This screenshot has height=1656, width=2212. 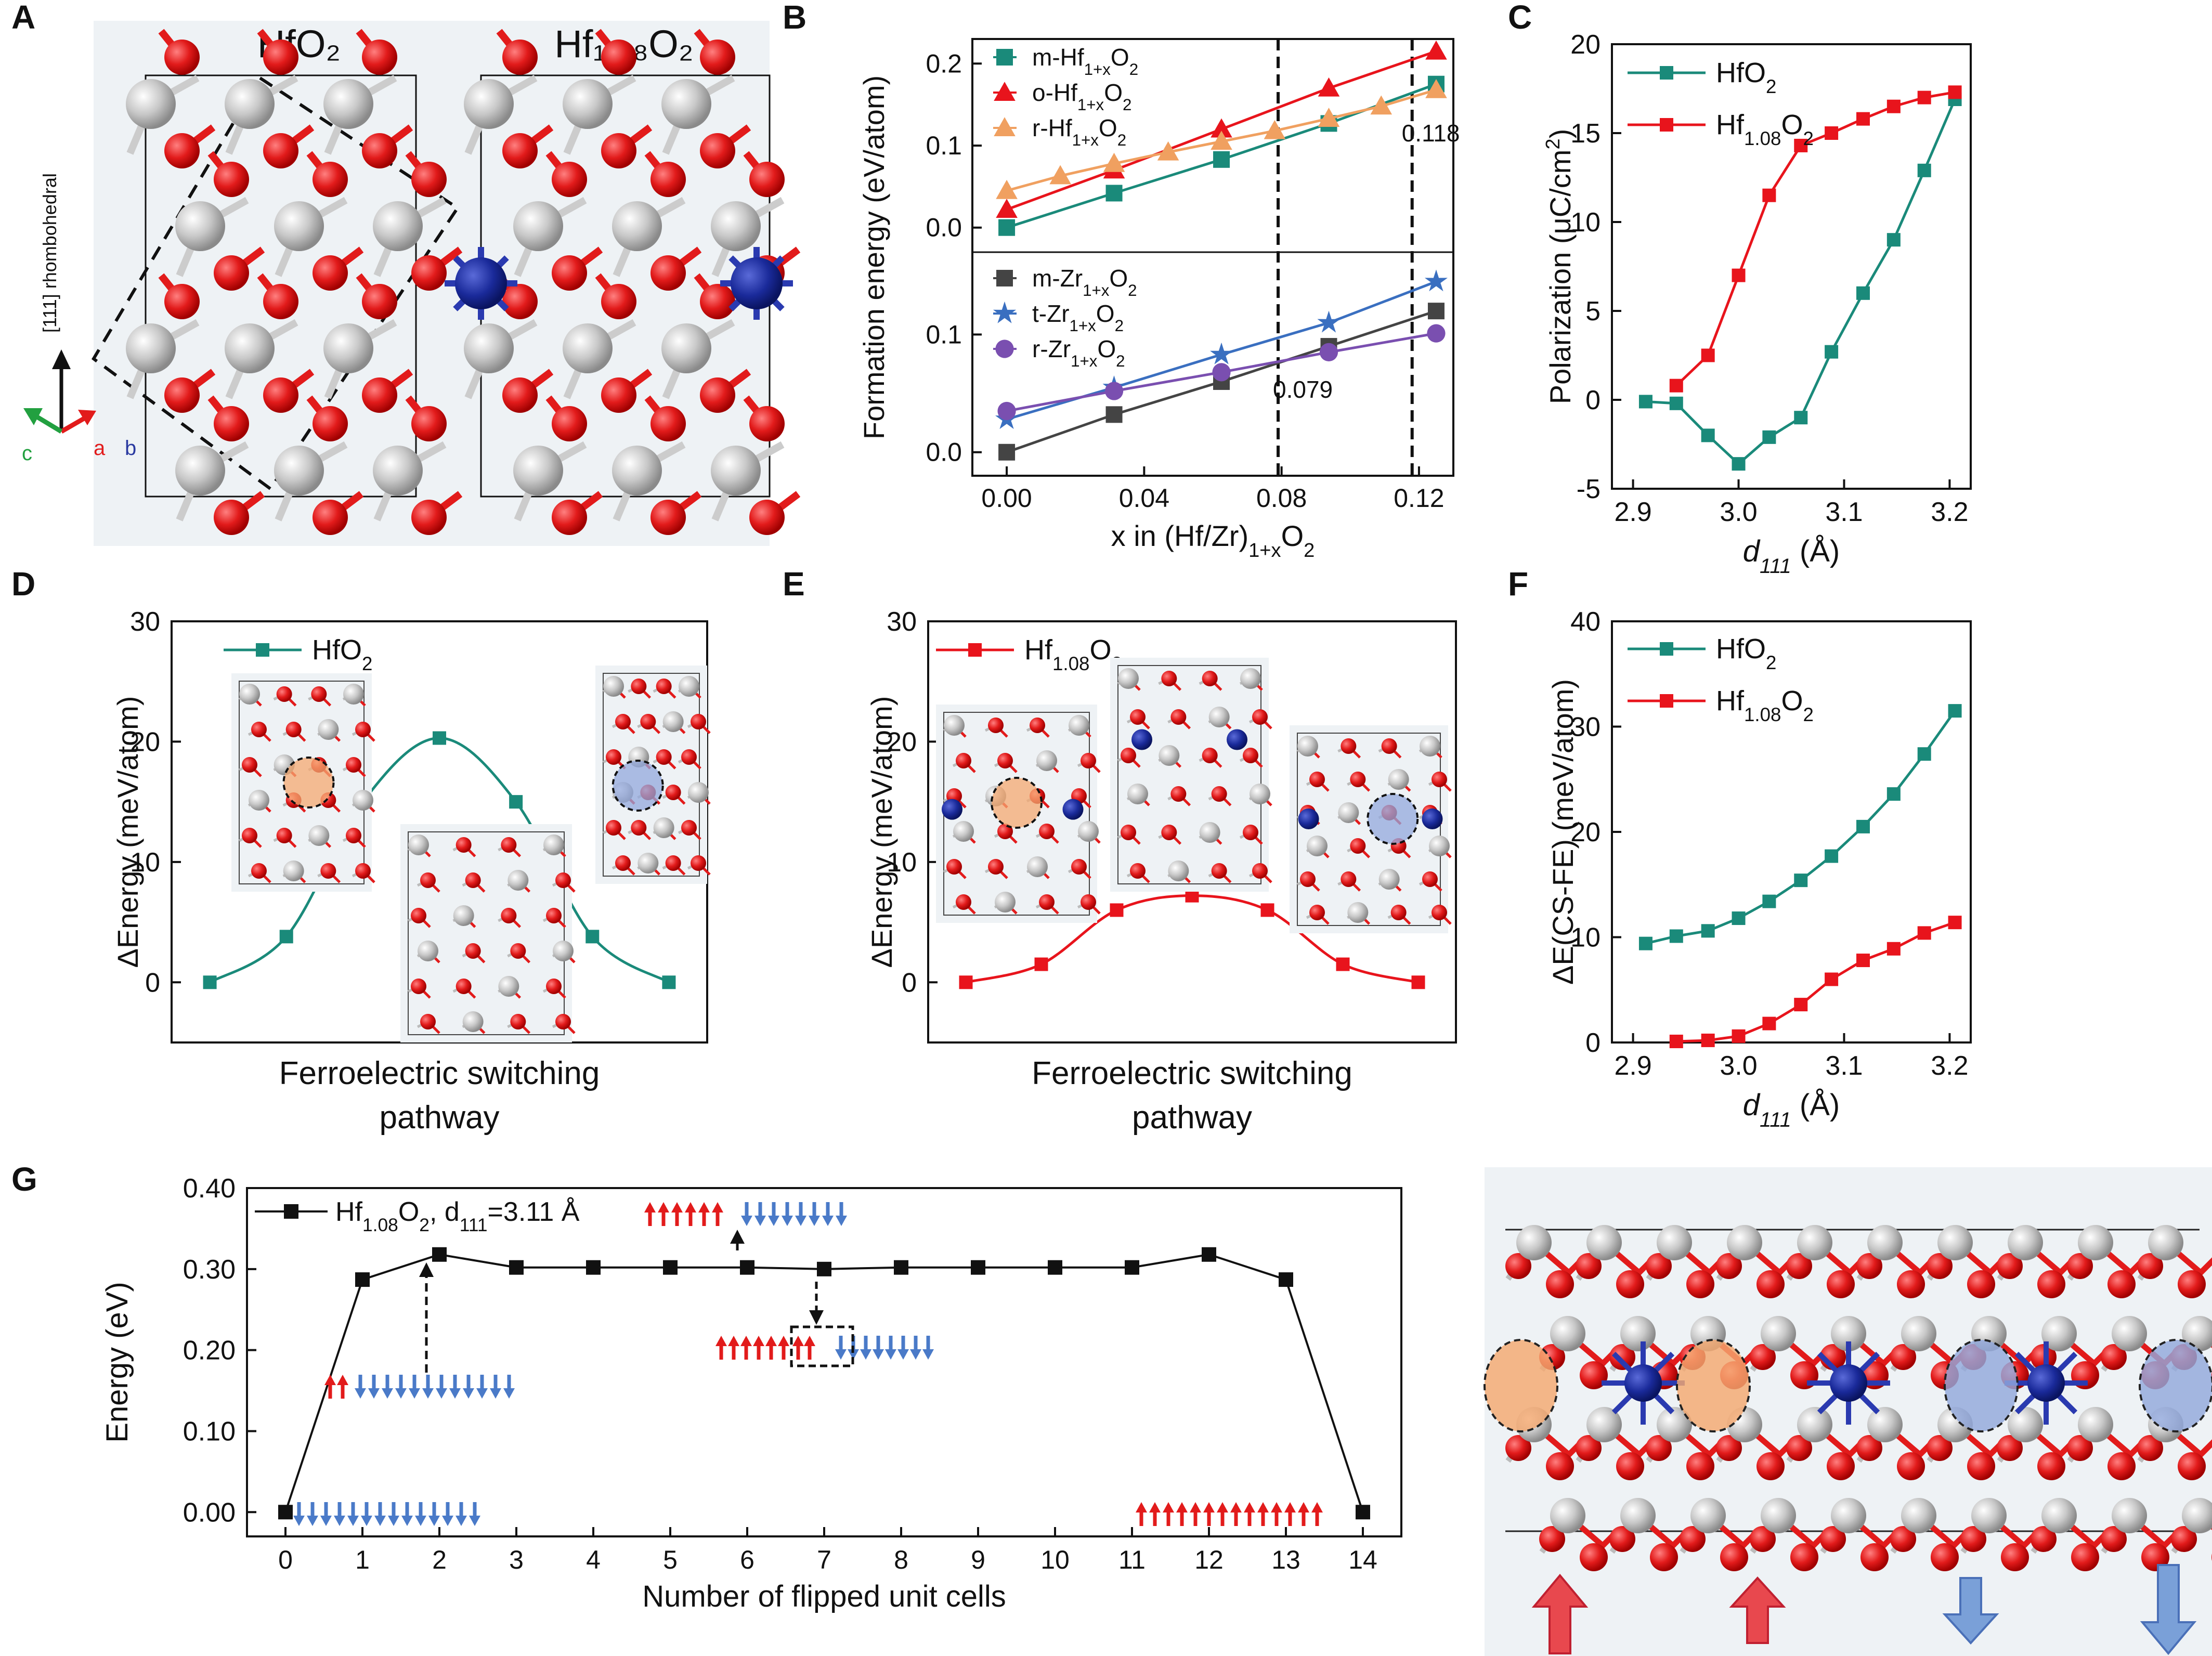 I want to click on panel-a-crystal-structures: HfO₂ Hf₁.₀₈O₂ [111] rhombohedral c a b, so click(x=411, y=283).